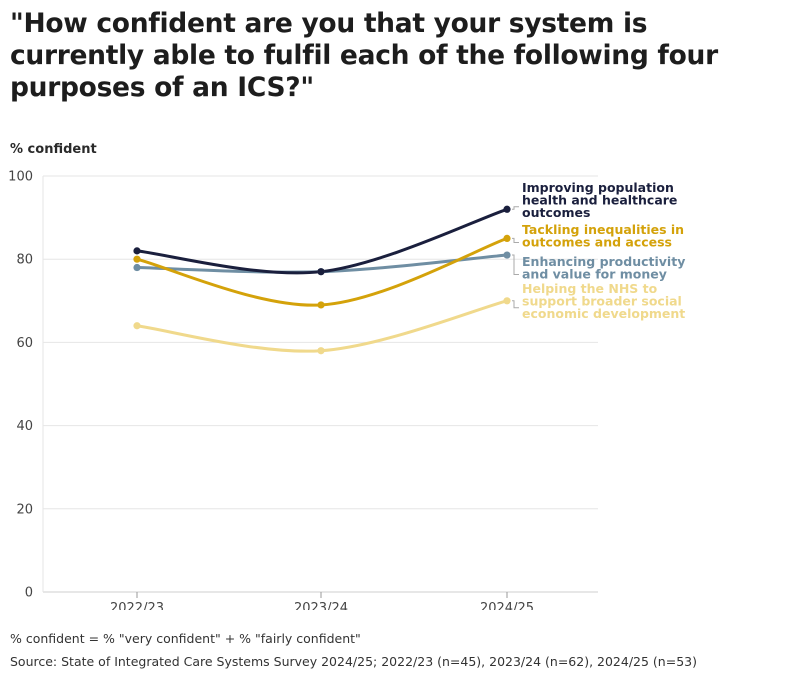  I want to click on y-axis-ticks: 0 20 40 60 80 100, so click(20, 385).